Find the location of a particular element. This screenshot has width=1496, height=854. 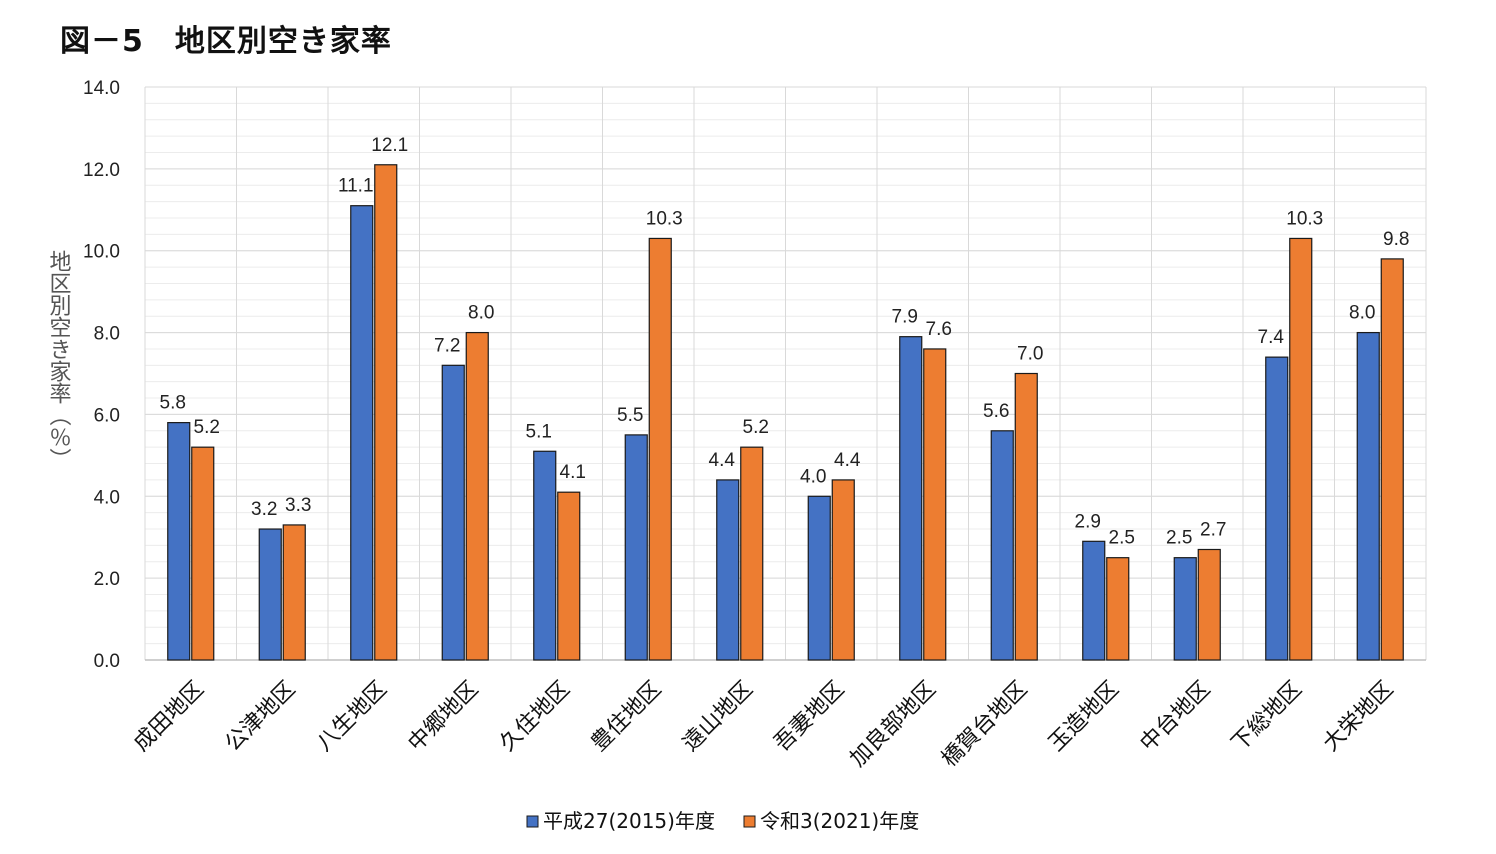

data-label: 7.0 is located at coordinates (1030, 354).